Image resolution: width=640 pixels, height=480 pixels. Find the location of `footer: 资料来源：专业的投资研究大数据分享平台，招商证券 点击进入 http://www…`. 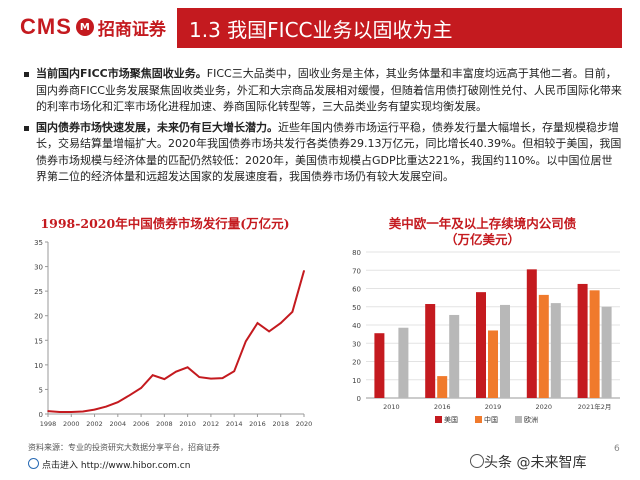

footer: 资料来源：专业的投资研究大数据分享平台，招商证券 点击进入 http://www… is located at coordinates (320, 460).